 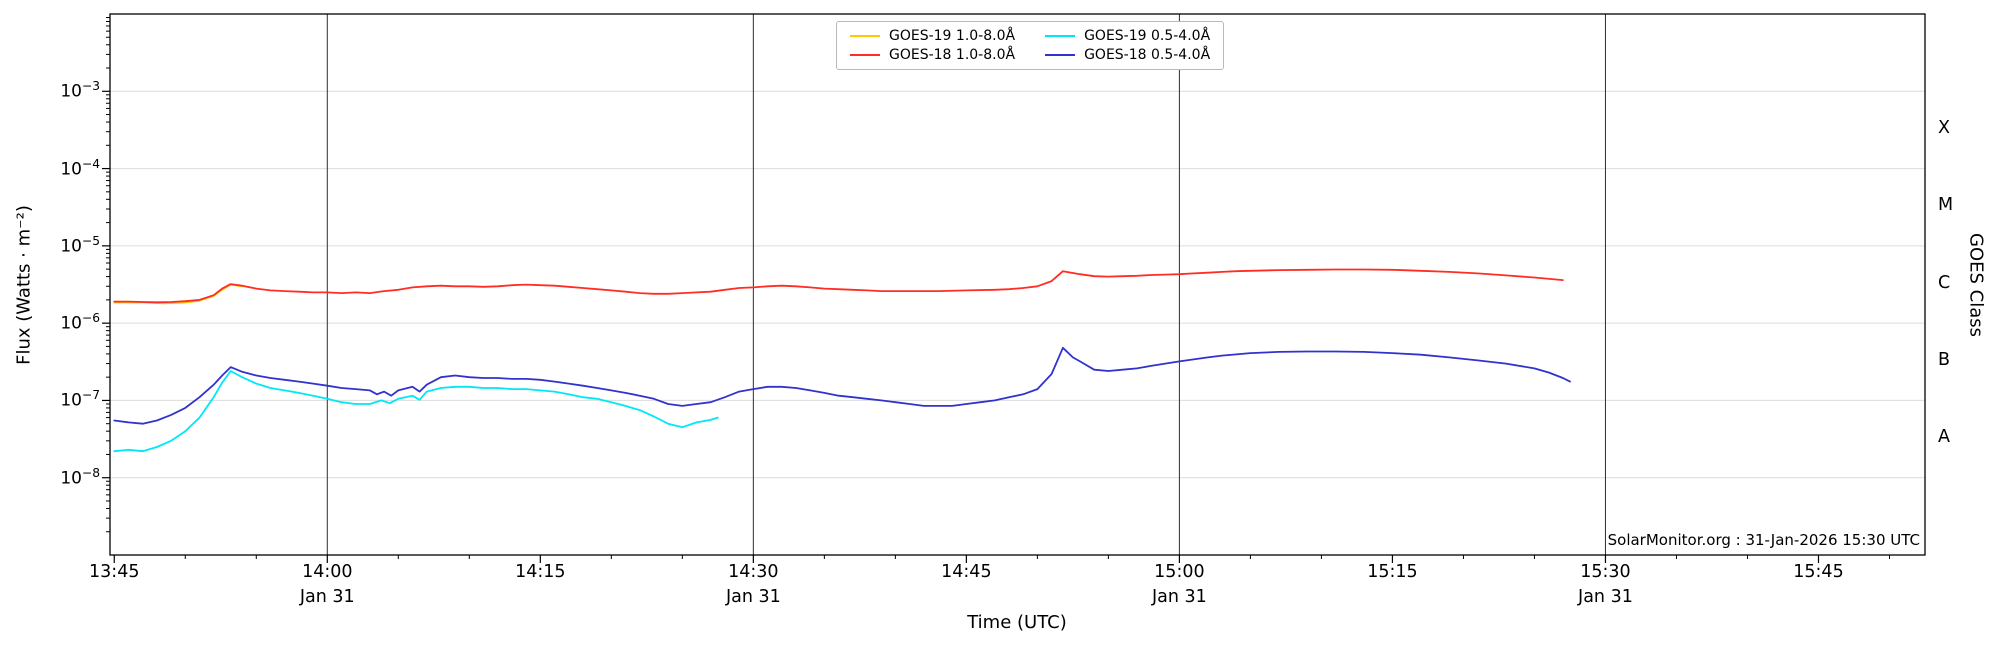 What do you see at coordinates (1060, 55) in the screenshot?
I see `legend-swatch-goes18-short` at bounding box center [1060, 55].